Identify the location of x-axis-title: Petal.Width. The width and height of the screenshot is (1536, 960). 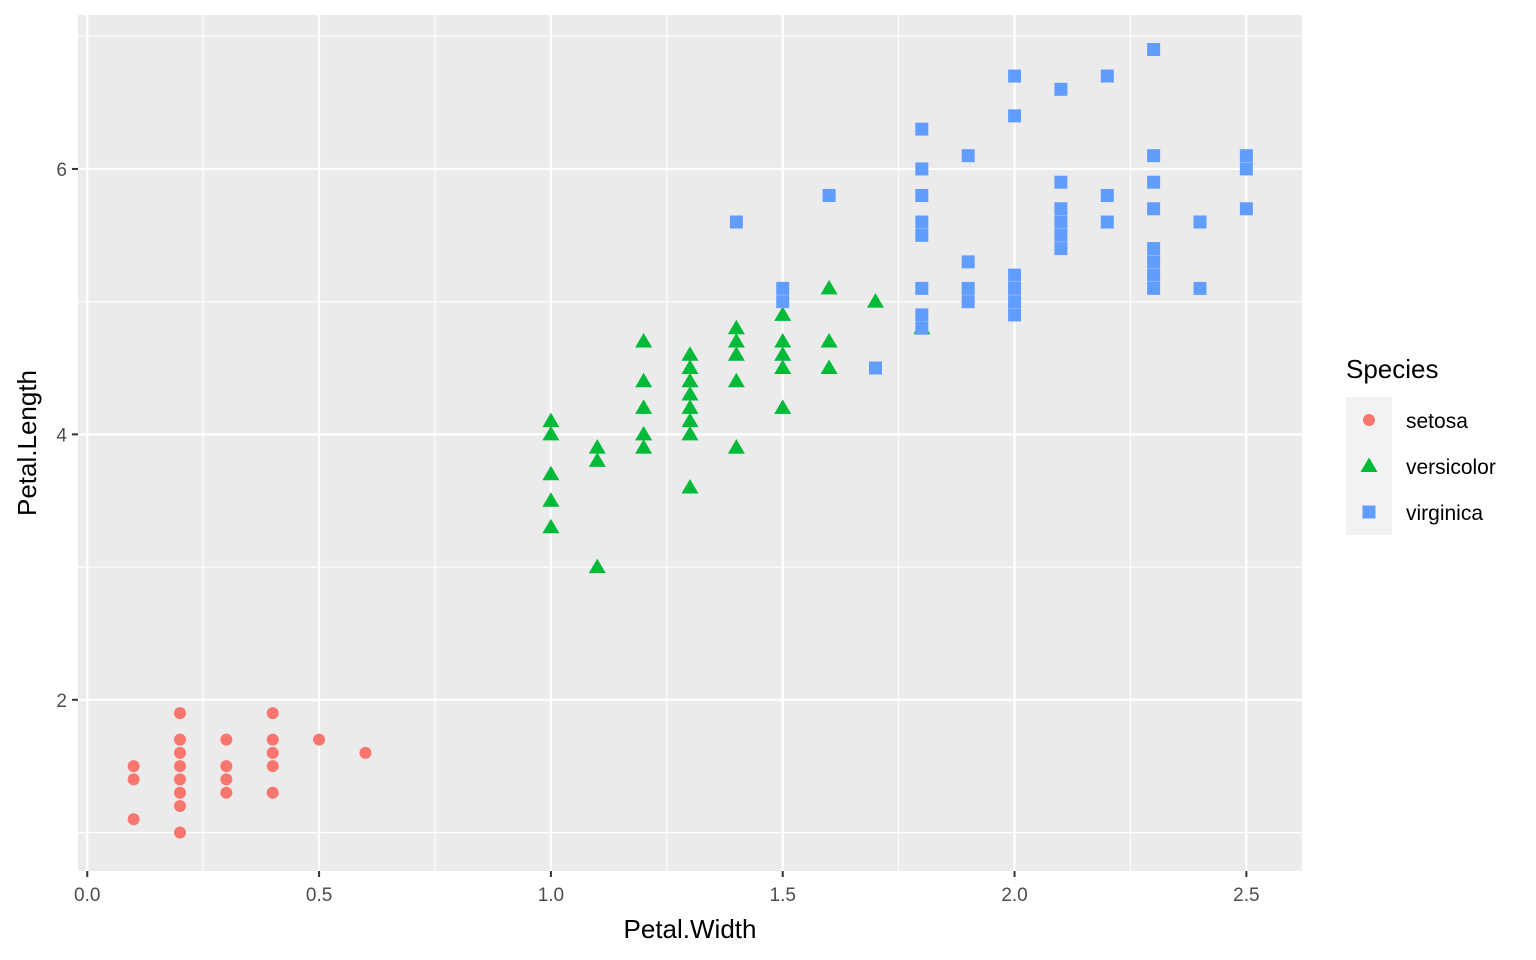
(690, 929).